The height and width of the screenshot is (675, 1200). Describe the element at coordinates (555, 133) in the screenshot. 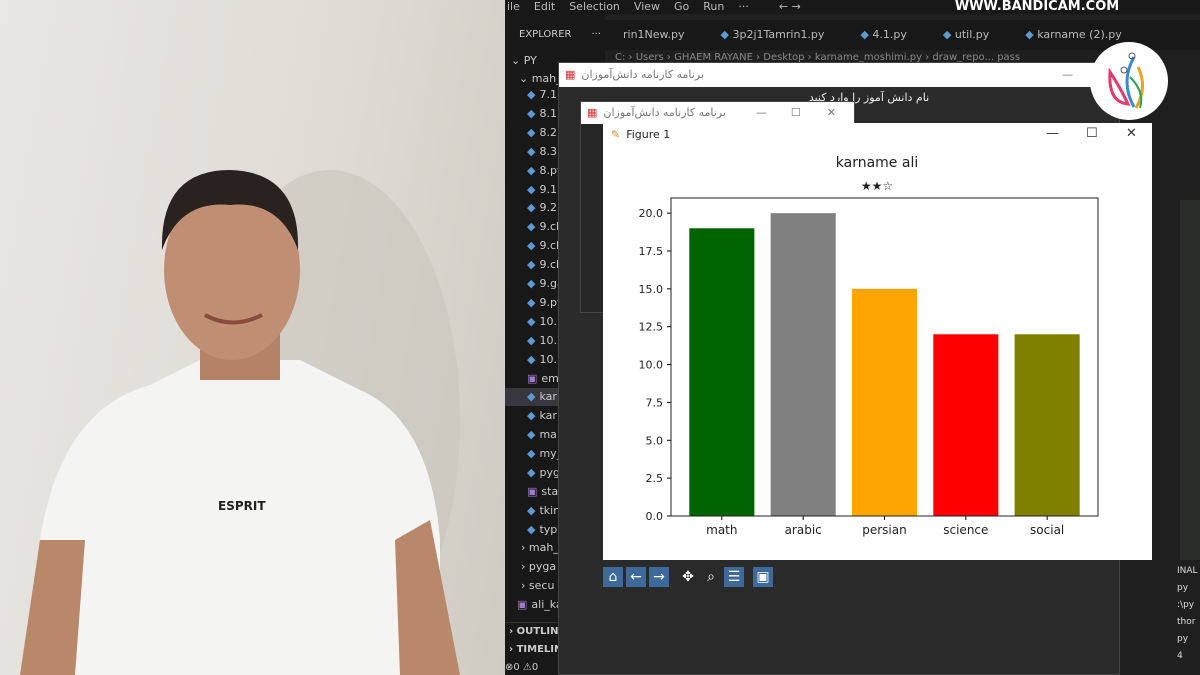

I see `file-item: ◆ 8.2.` at that location.